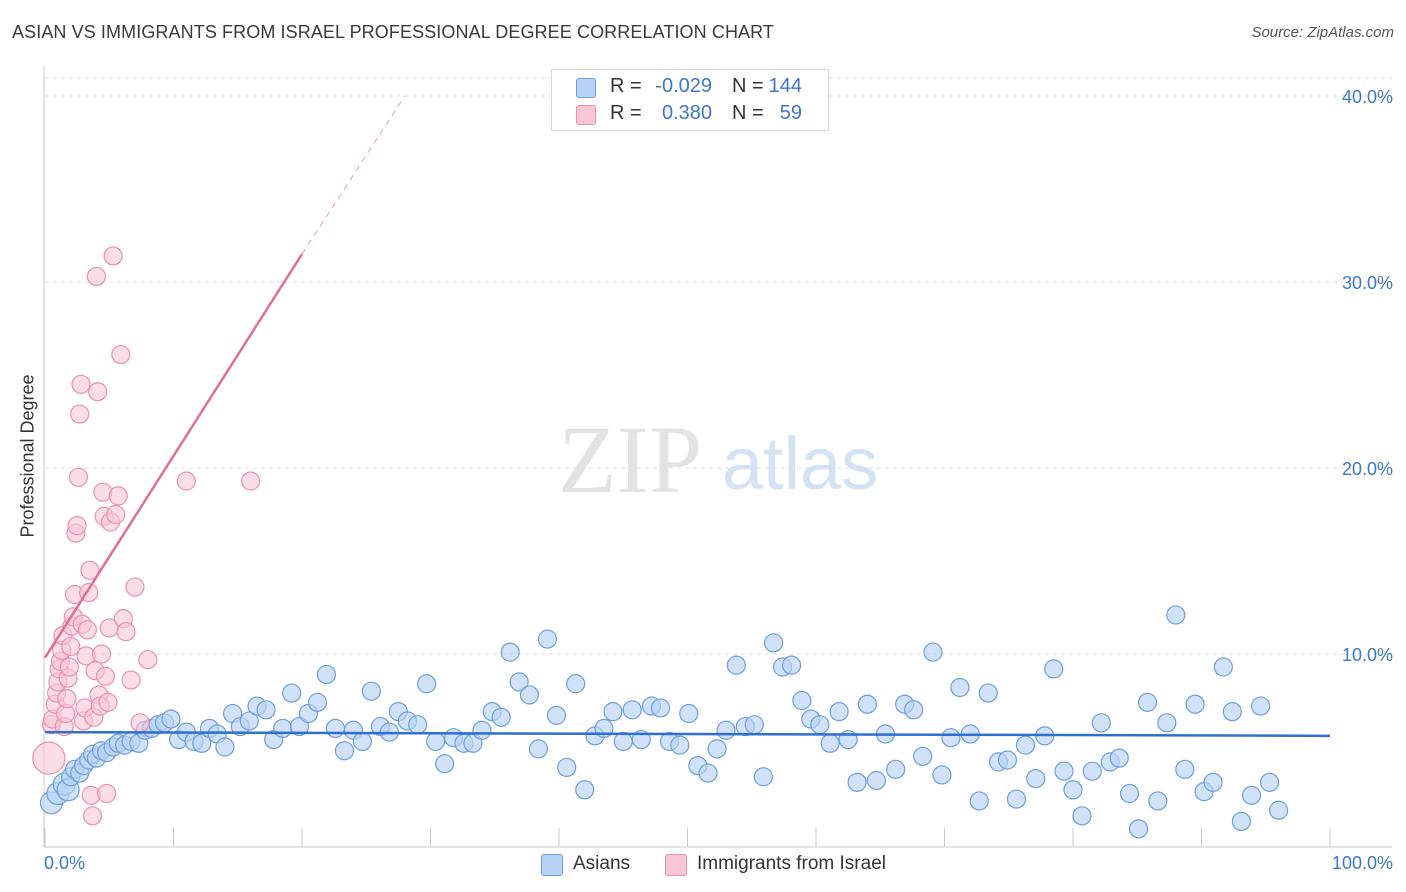  I want to click on asians-trend-line, so click(687, 734).